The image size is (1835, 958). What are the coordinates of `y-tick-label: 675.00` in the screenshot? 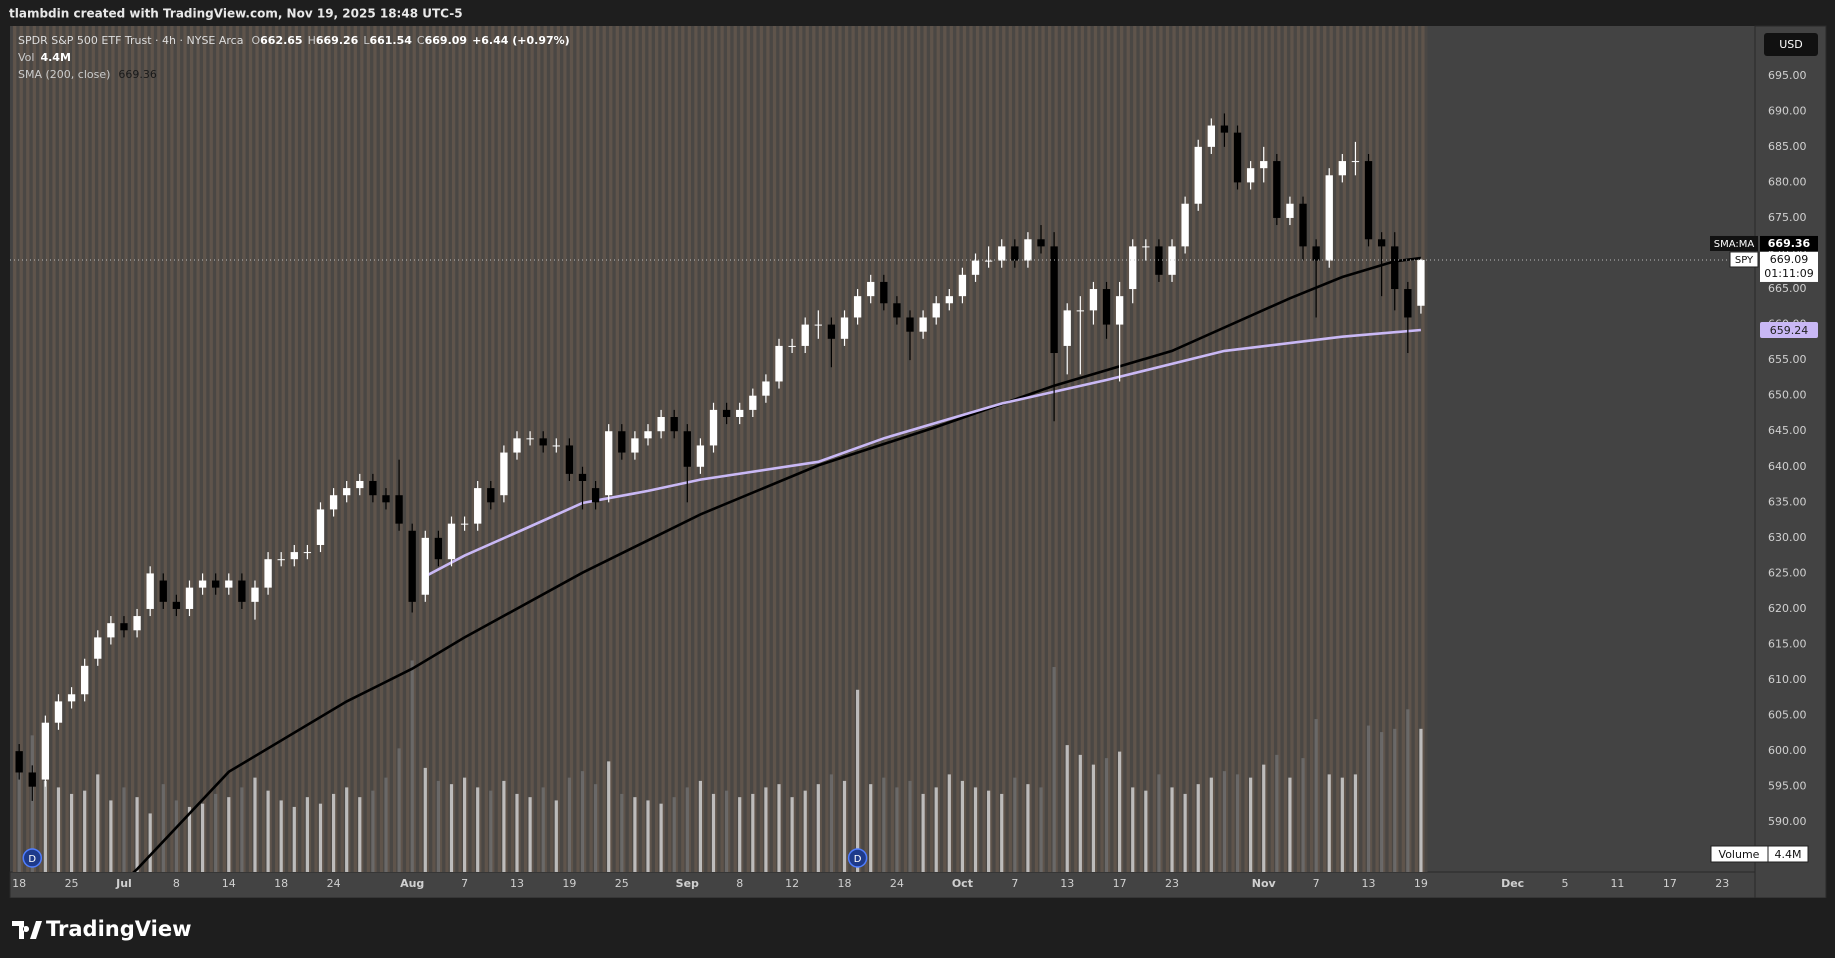 It's located at (1787, 217).